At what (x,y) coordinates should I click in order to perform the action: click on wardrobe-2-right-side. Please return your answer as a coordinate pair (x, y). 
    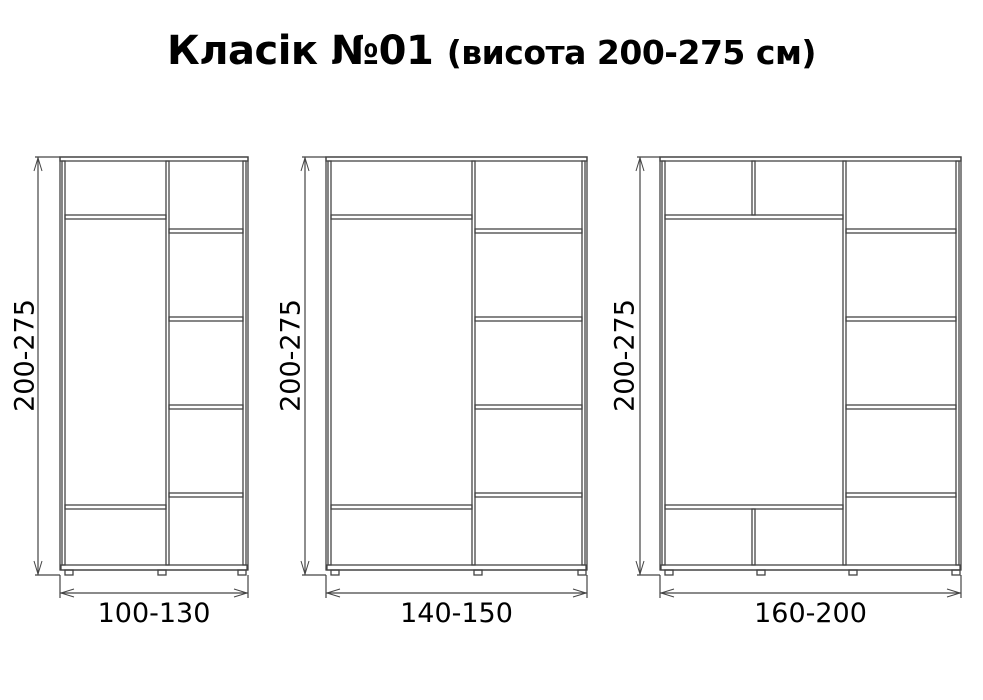
    Looking at the image, I should click on (583, 363).